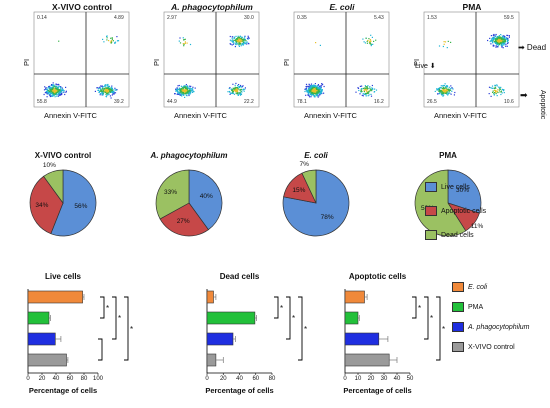 This screenshot has height=408, width=550. I want to click on quadrant-value-ul: 2.97, so click(172, 18).